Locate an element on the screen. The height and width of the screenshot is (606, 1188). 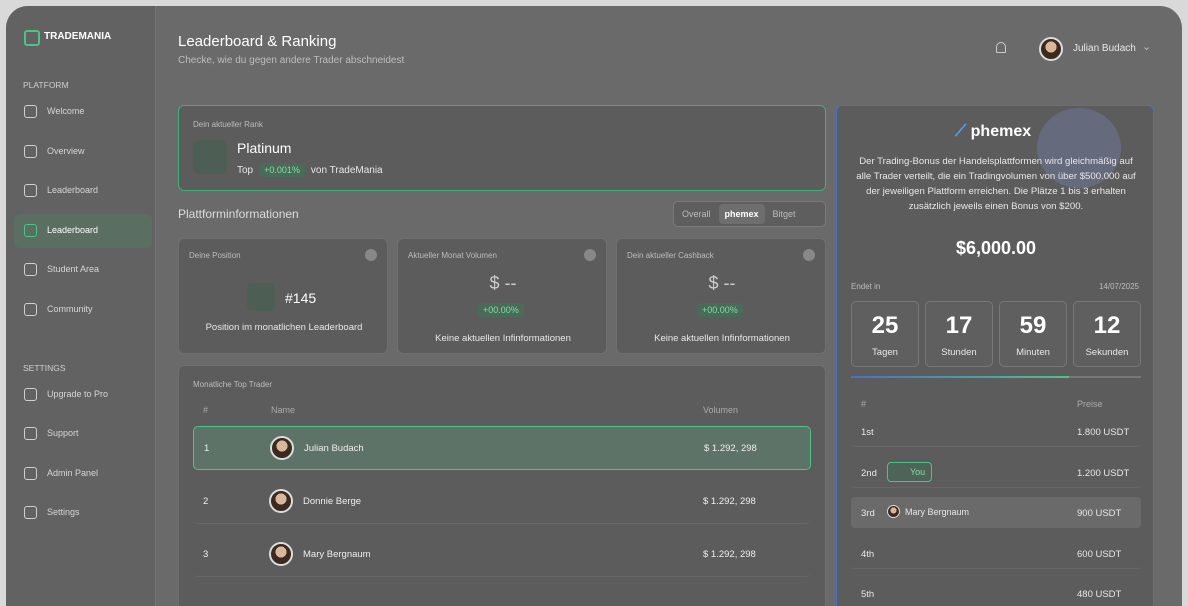
platform-tab: Bitget is located at coordinates (784, 214).